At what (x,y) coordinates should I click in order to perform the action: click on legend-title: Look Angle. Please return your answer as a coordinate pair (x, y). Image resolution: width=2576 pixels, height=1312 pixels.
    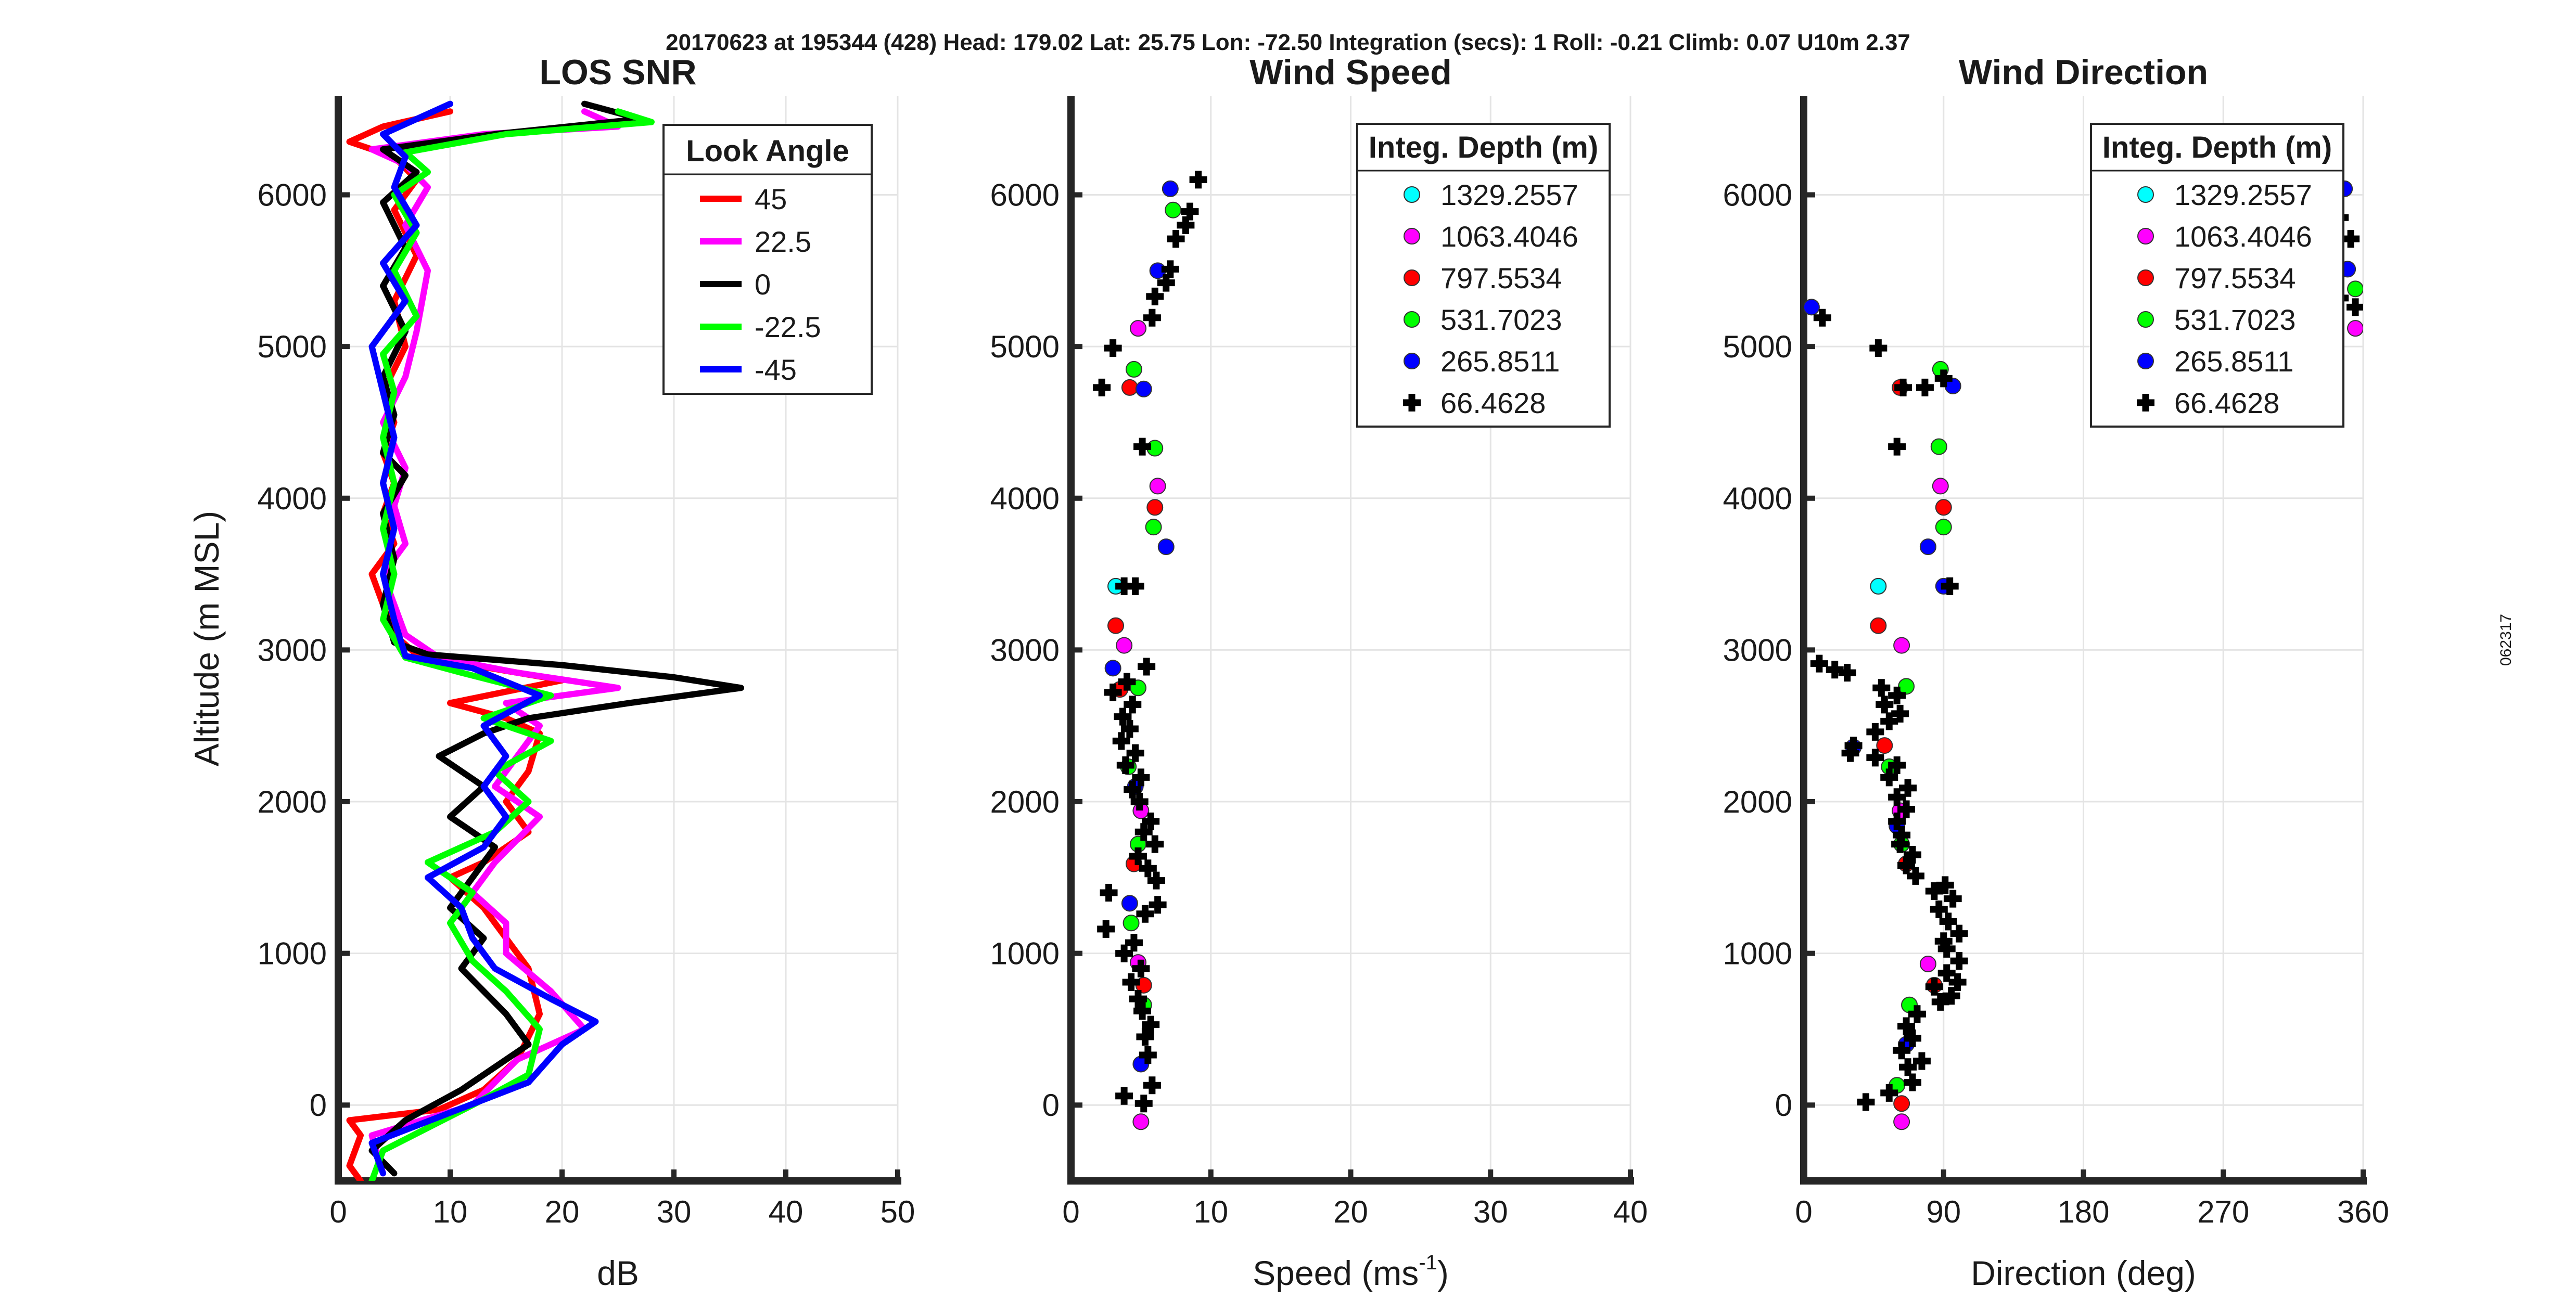
    Looking at the image, I should click on (767, 151).